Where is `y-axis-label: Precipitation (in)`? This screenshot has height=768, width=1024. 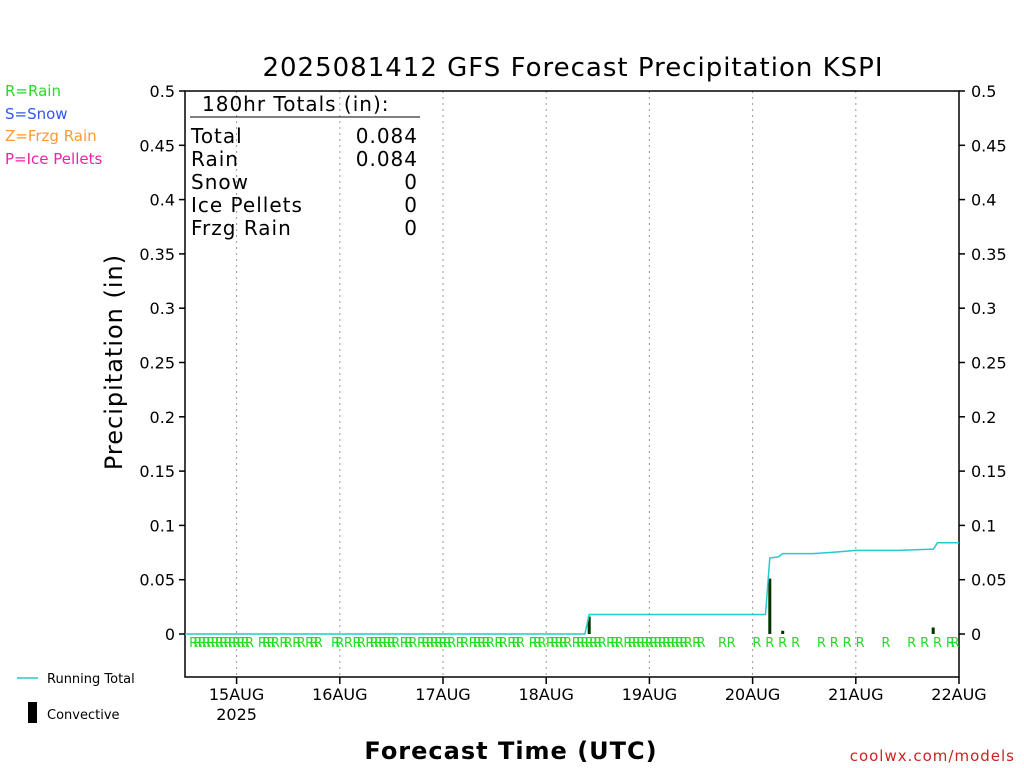
y-axis-label: Precipitation (in) is located at coordinates (114, 362).